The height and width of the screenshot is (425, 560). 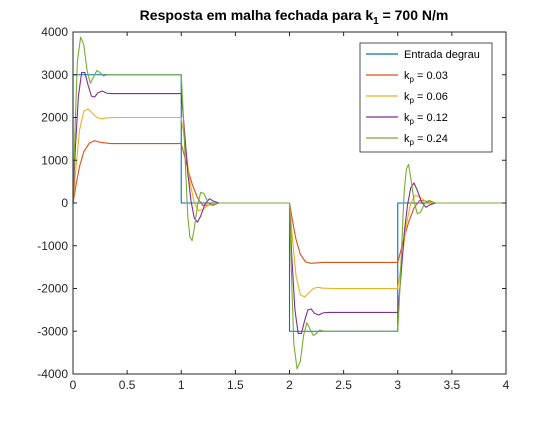 I want to click on legend-label-2: kp = 0.06, so click(x=426, y=98).